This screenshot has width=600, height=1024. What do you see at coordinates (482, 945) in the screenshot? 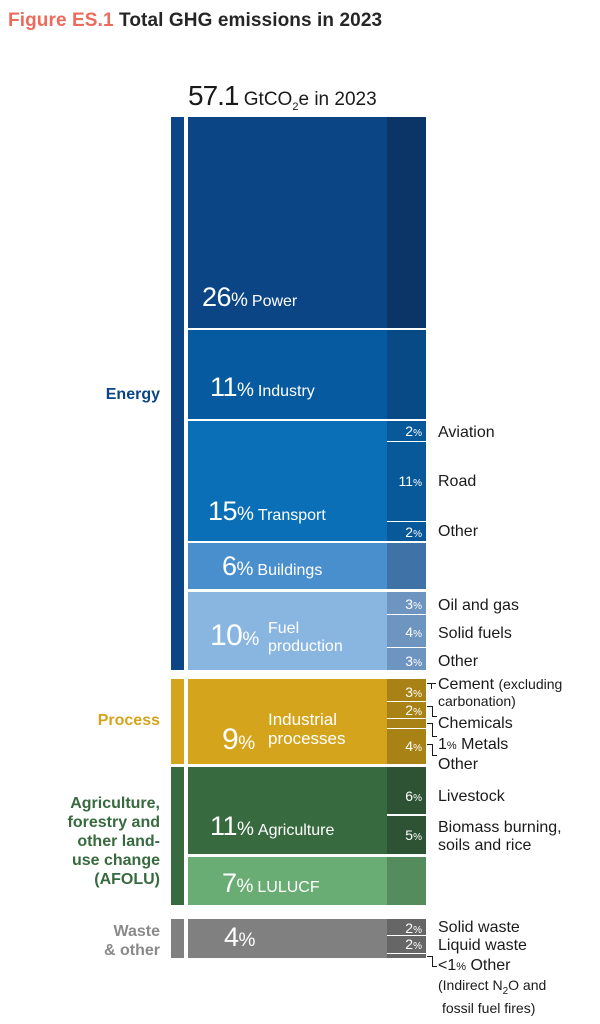
I see `annotation-liquid-waste: Liquid waste` at bounding box center [482, 945].